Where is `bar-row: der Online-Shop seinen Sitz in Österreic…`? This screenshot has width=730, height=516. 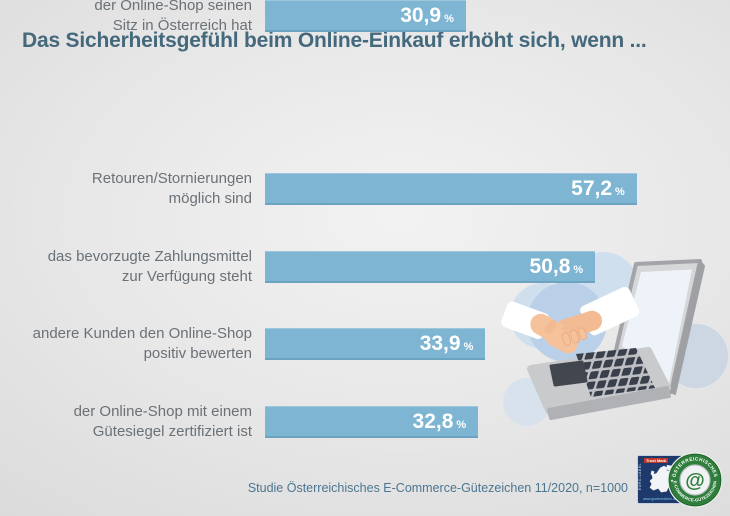 bar-row: der Online-Shop seinen Sitz in Österreic… is located at coordinates (365, 17).